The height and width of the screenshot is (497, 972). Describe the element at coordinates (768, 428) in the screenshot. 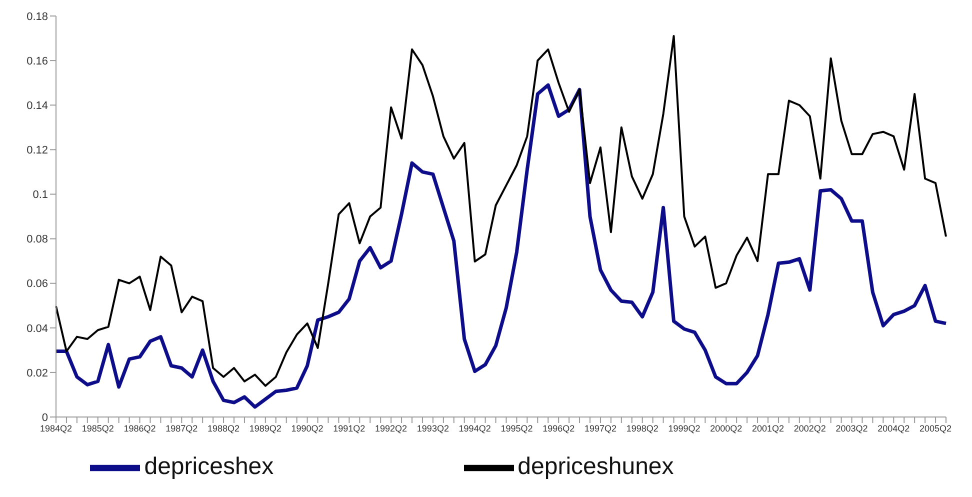

I see `x-tick-label: 2001Q2` at that location.